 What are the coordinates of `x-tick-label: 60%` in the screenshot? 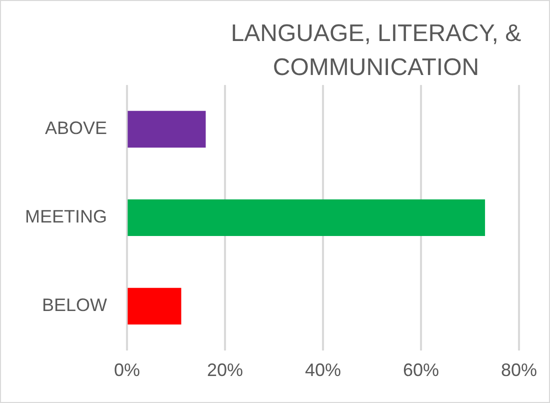 It's located at (421, 370).